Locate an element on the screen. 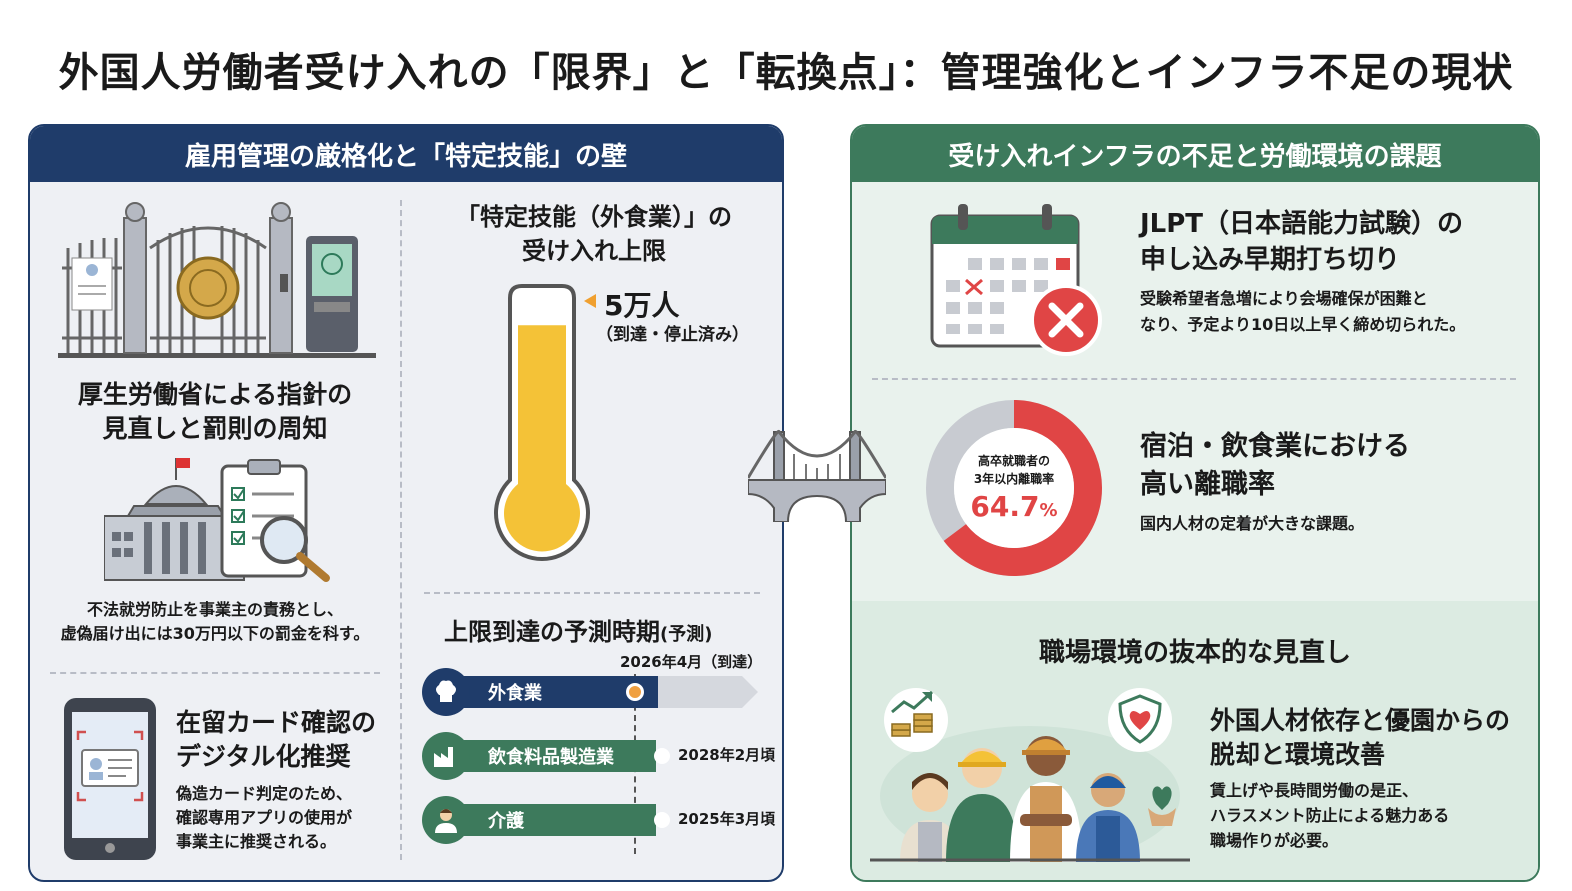 The height and width of the screenshot is (891, 1572). factory-icon is located at coordinates (446, 756).